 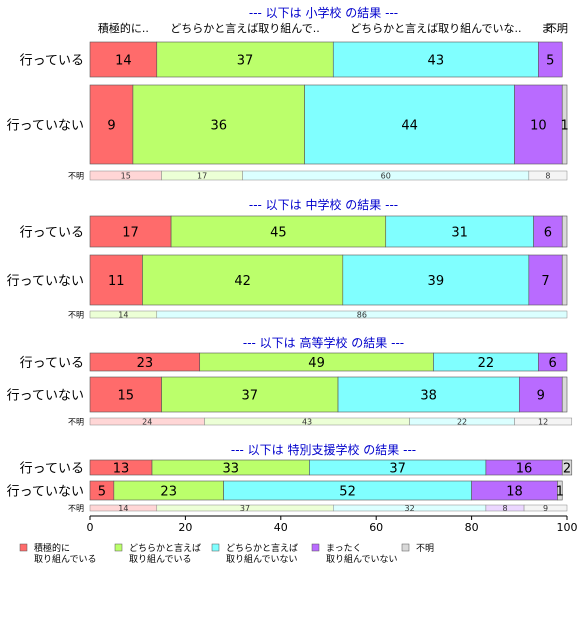 What do you see at coordinates (185, 527) in the screenshot?
I see `x-tick-label: 20` at bounding box center [185, 527].